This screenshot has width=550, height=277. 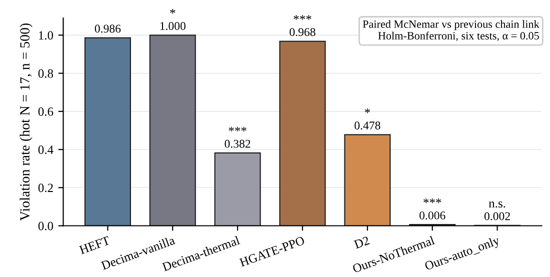 I want to click on y-tick-label: 0.8, so click(x=46, y=73).